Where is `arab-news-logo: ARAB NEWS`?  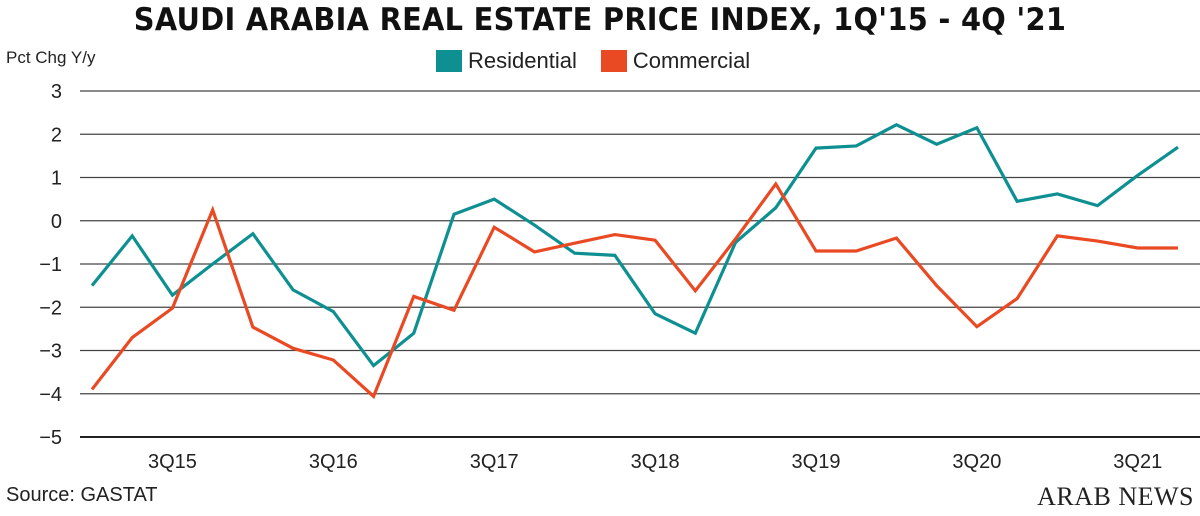
arab-news-logo: ARAB NEWS is located at coordinates (1115, 496).